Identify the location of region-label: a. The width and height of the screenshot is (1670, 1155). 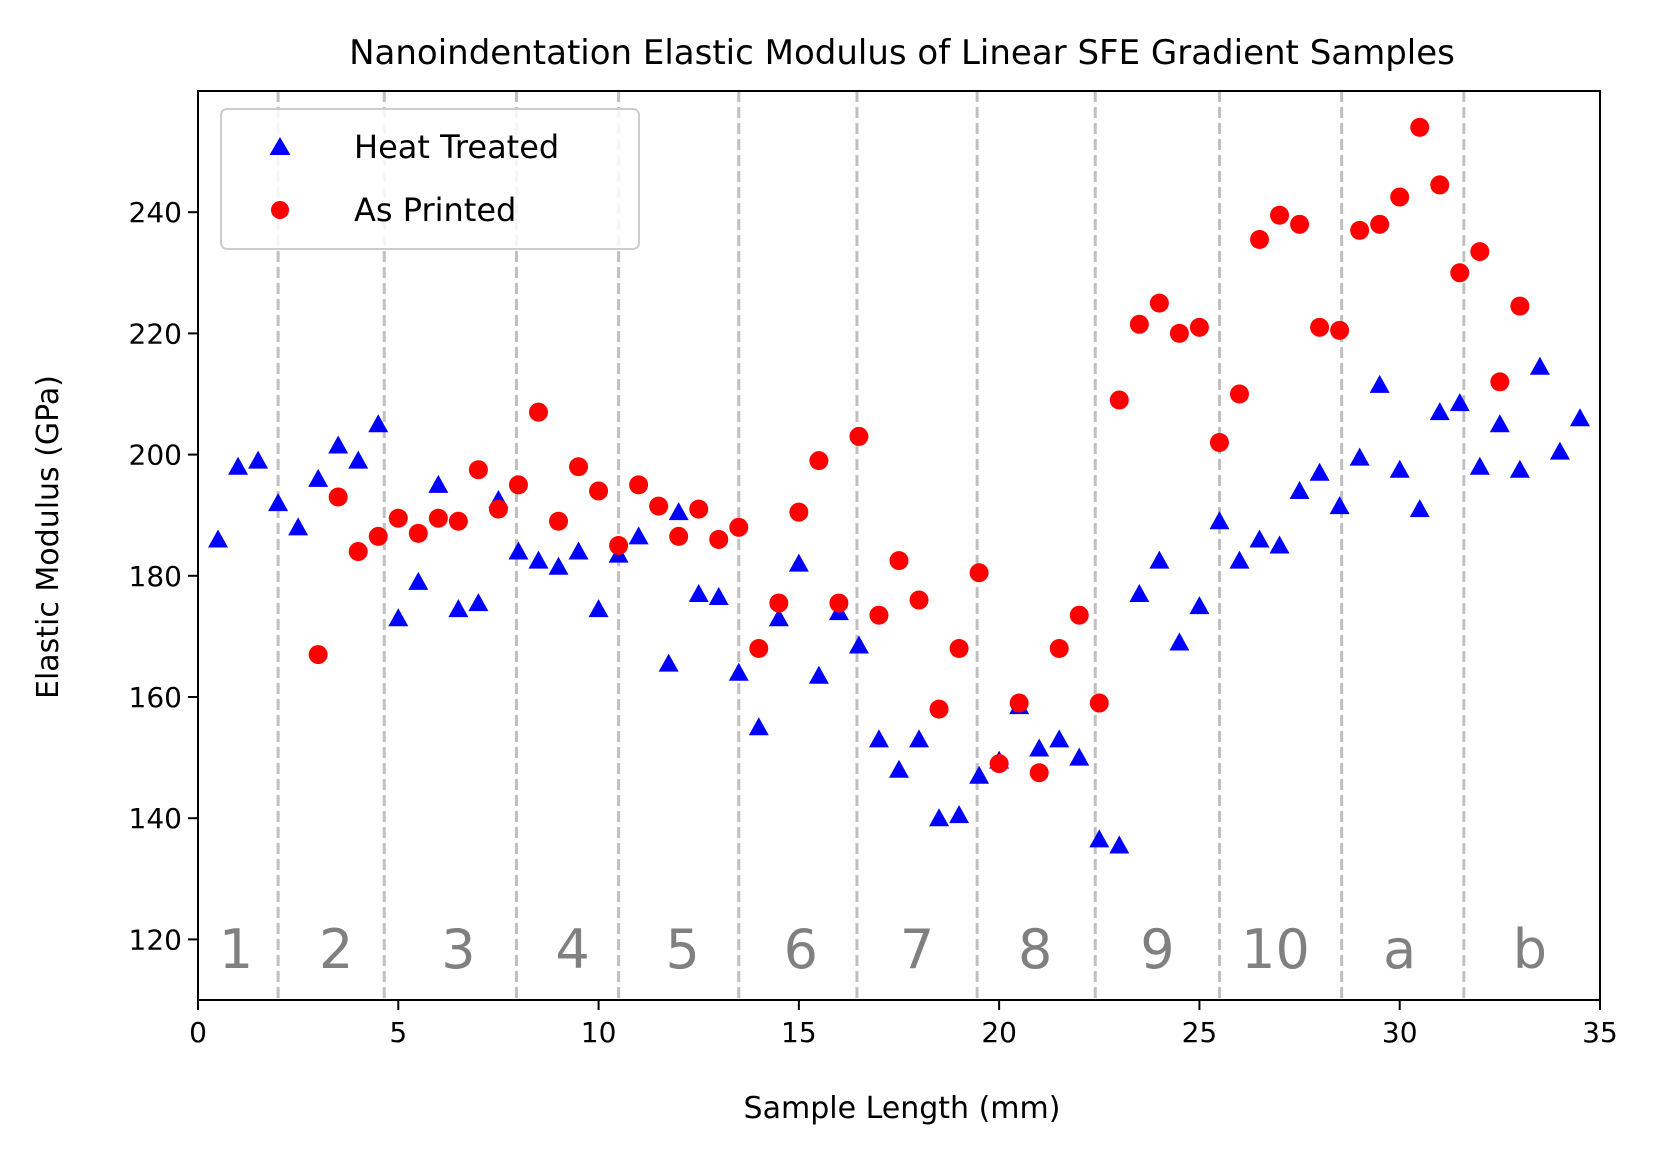
(1399, 949).